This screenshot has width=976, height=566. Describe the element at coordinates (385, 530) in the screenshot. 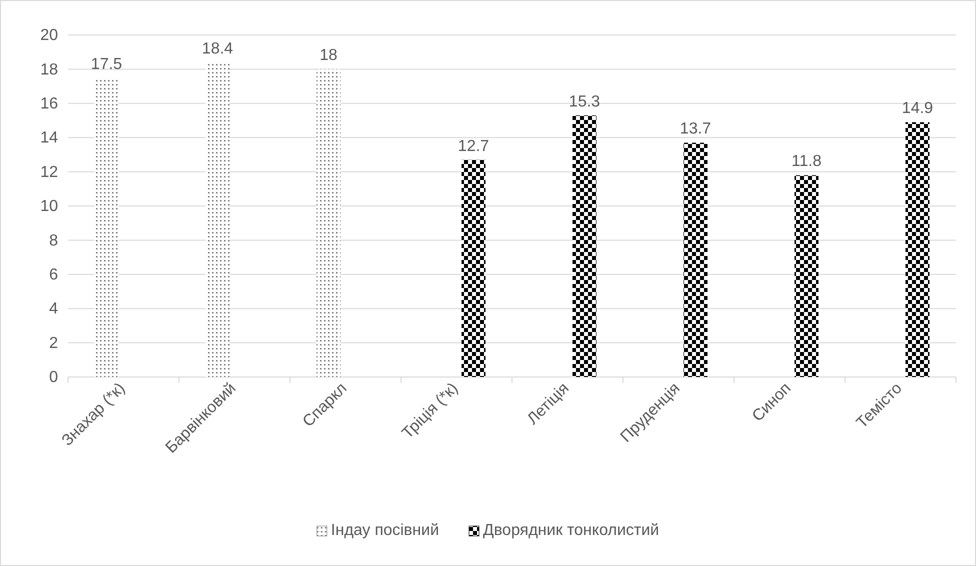

I see `legend-label: Індау посівний` at that location.